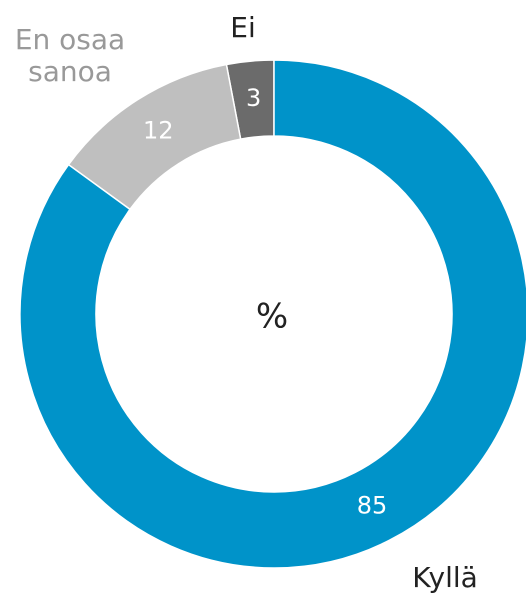 This screenshot has width=526, height=594. Describe the element at coordinates (70, 55) in the screenshot. I see `category-label: En osaa sanoa` at that location.